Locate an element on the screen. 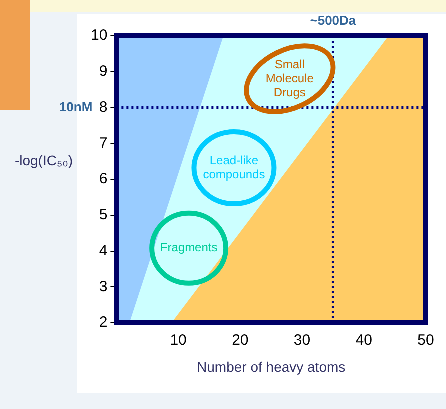 This screenshot has height=409, width=446. x-axis-title: Number of heavy atoms is located at coordinates (271, 366).